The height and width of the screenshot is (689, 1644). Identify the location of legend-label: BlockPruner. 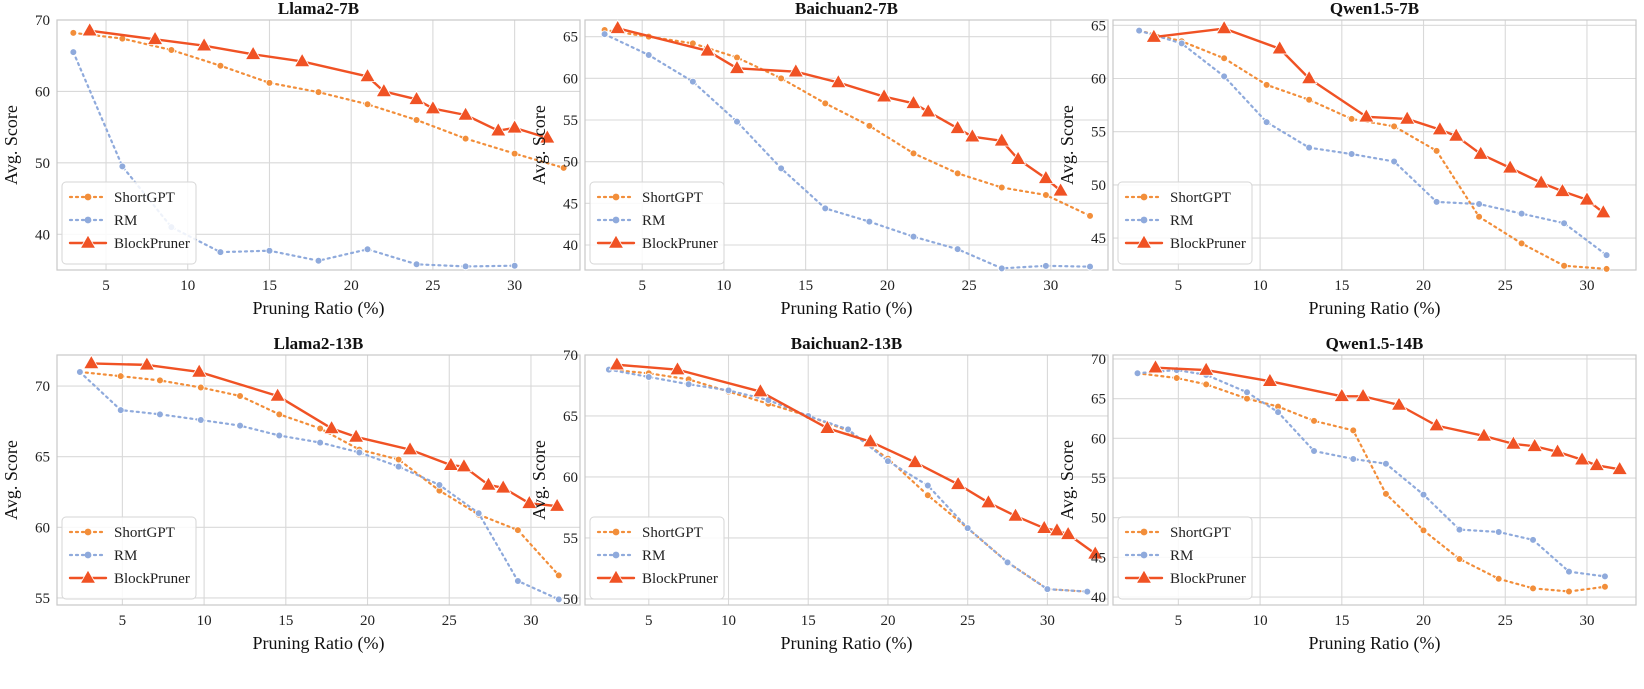
(152, 579).